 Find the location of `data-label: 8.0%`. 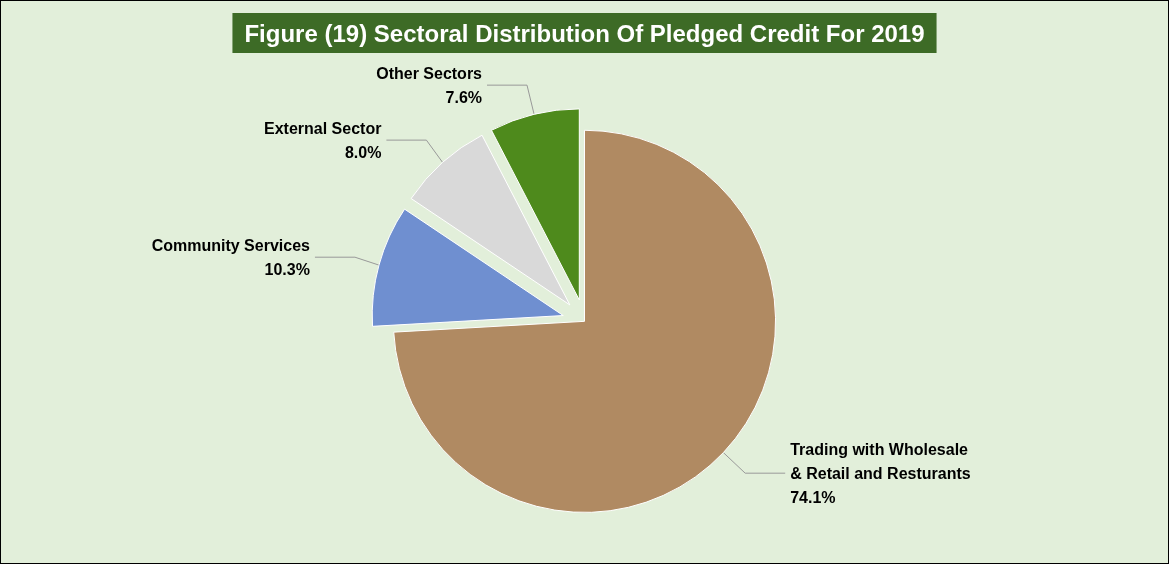

data-label: 8.0% is located at coordinates (363, 152).